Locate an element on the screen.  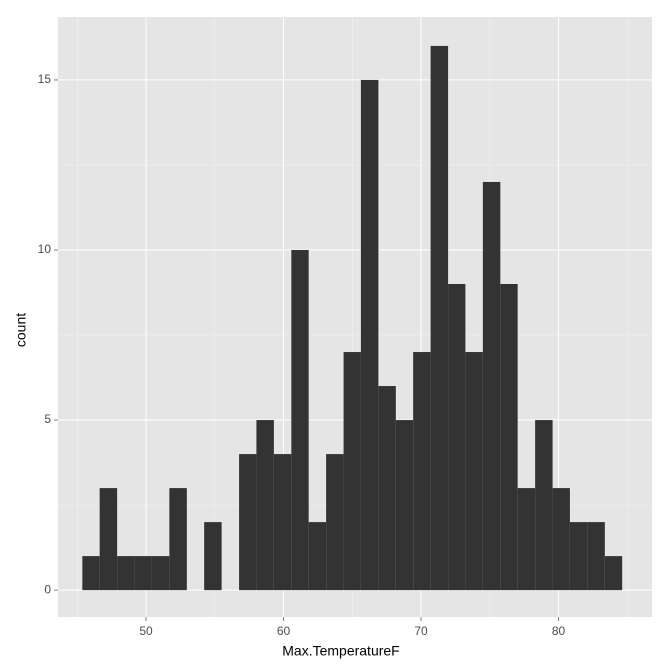
x-tick-label: 70 is located at coordinates (421, 631).